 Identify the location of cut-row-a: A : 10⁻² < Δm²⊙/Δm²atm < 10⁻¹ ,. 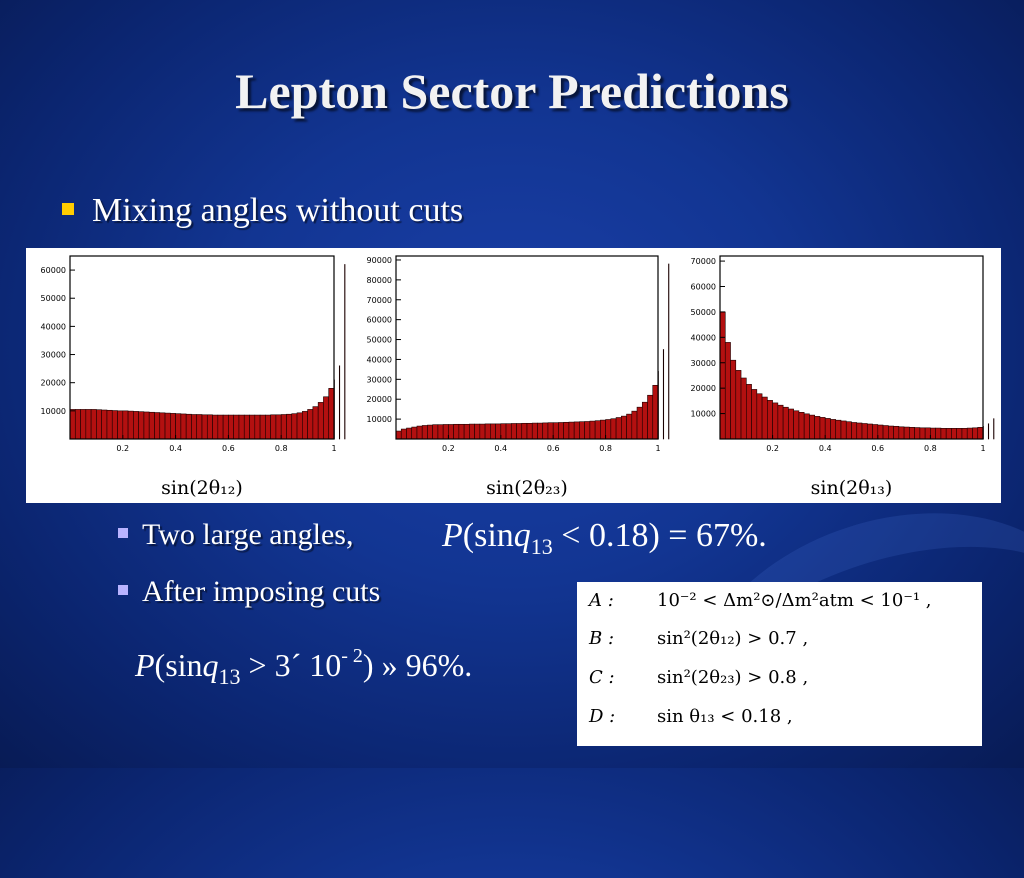
(760, 600).